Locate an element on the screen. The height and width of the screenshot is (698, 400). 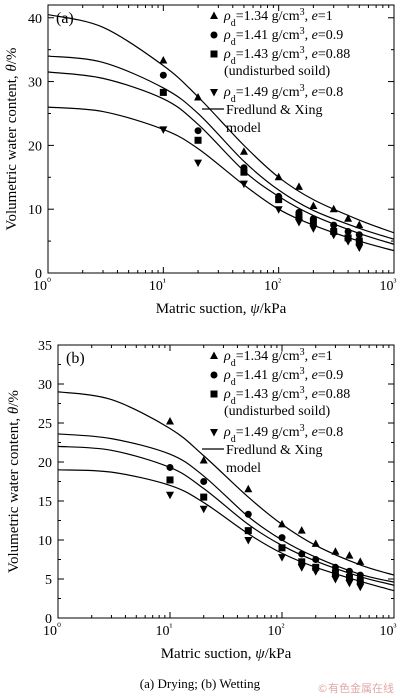
y-tick-label: 40 is located at coordinates (35, 19).